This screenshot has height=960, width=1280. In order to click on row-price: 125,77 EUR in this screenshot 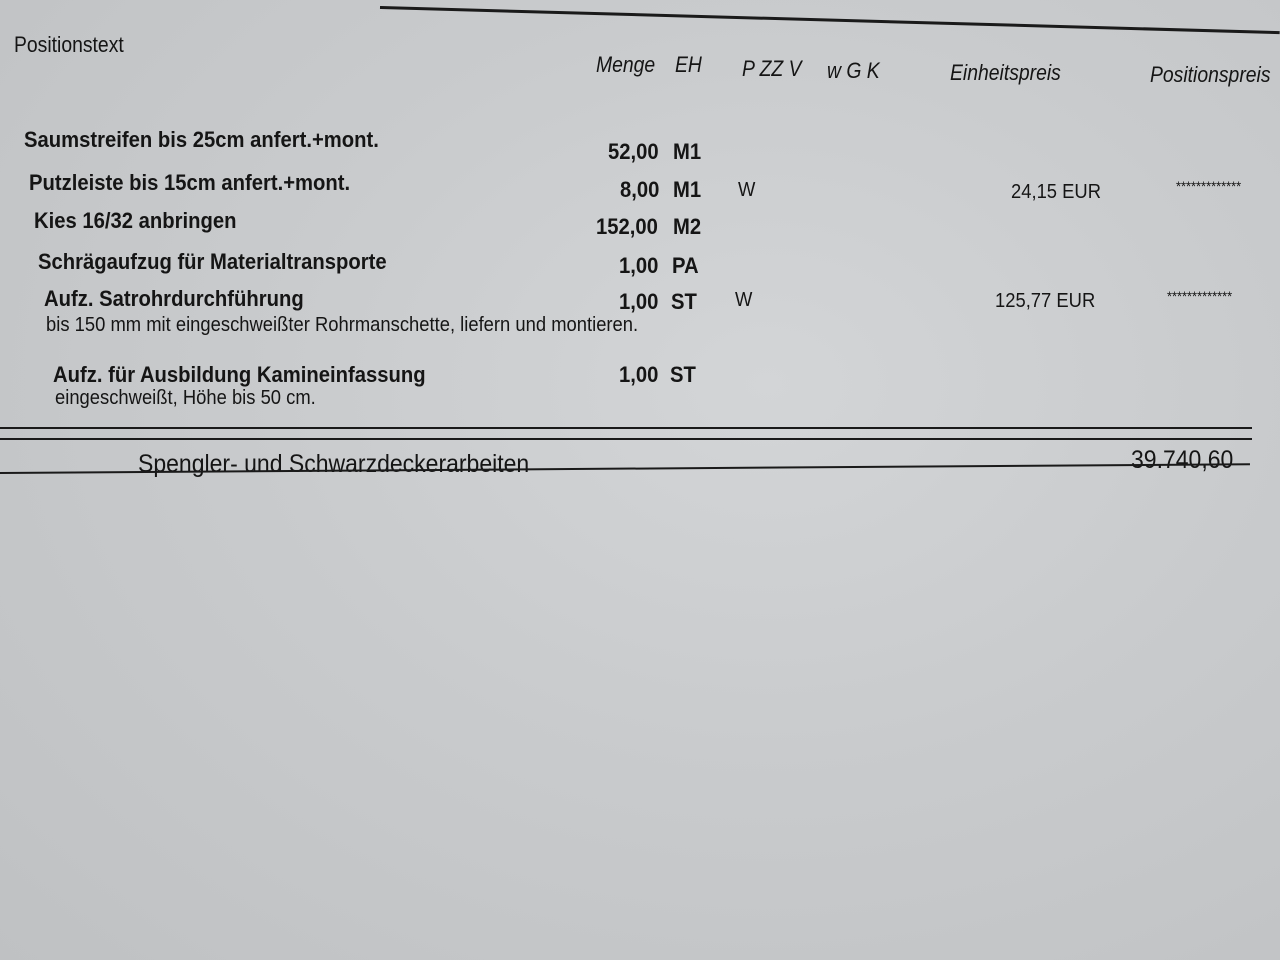, I will do `click(1045, 301)`.